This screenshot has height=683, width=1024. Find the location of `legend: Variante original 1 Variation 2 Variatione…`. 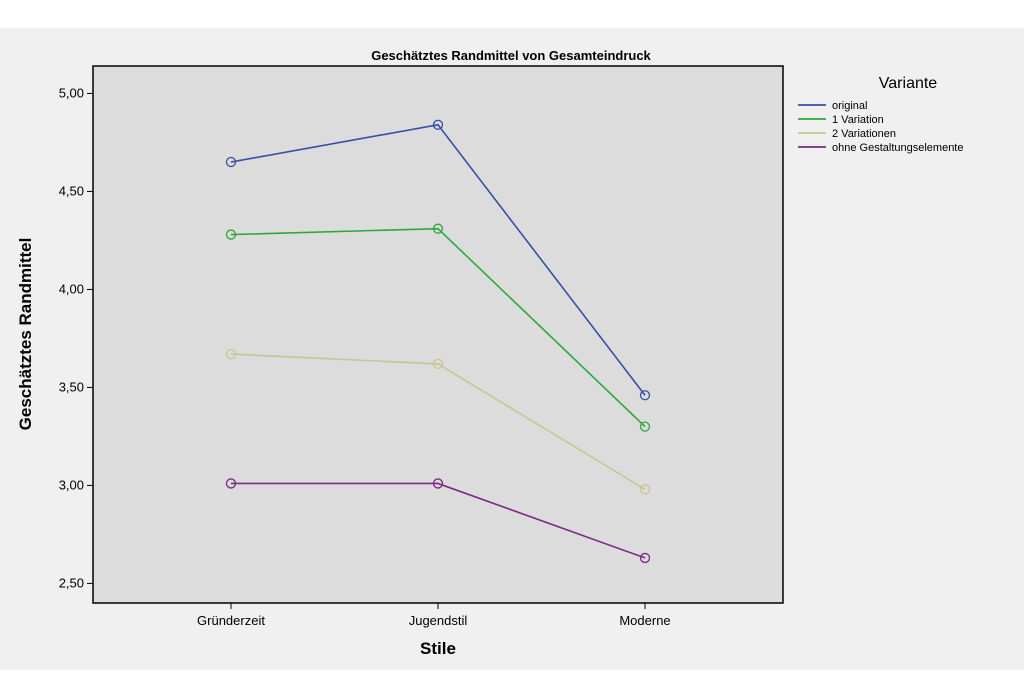

legend: Variante original 1 Variation 2 Variatione… is located at coordinates (880, 114).